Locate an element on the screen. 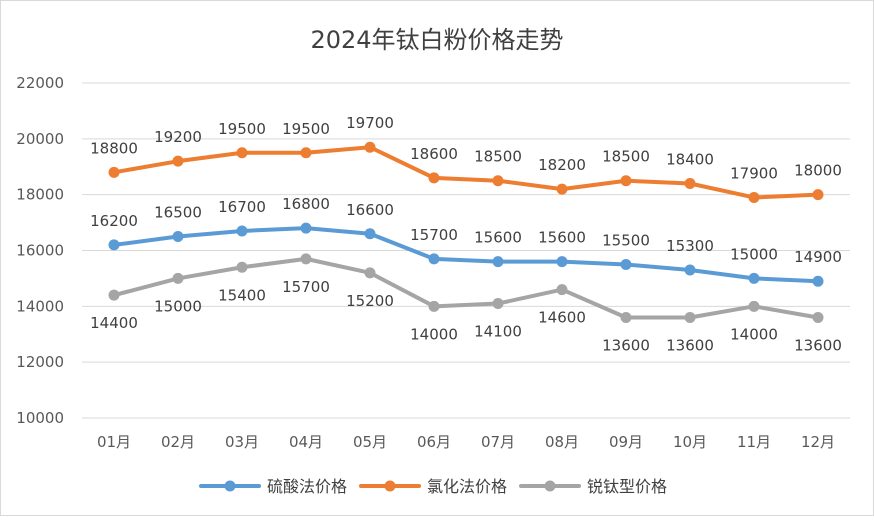 The image size is (874, 520). data-label: 16600 is located at coordinates (370, 210).